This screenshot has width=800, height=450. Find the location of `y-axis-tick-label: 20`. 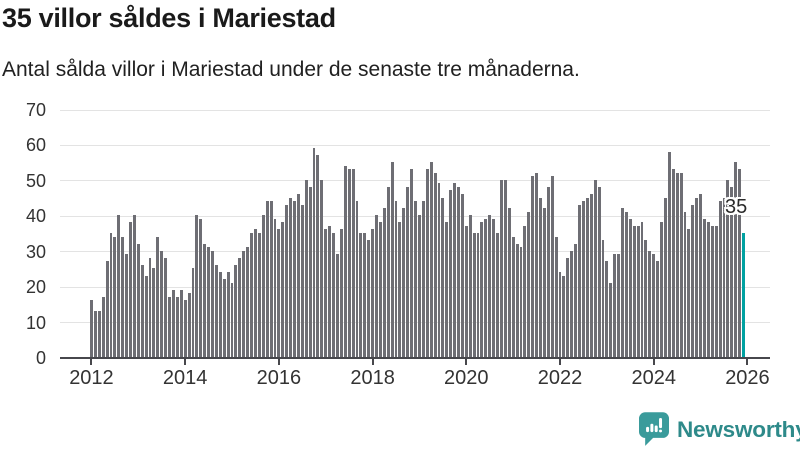

y-axis-tick-label: 20 is located at coordinates (35, 287).